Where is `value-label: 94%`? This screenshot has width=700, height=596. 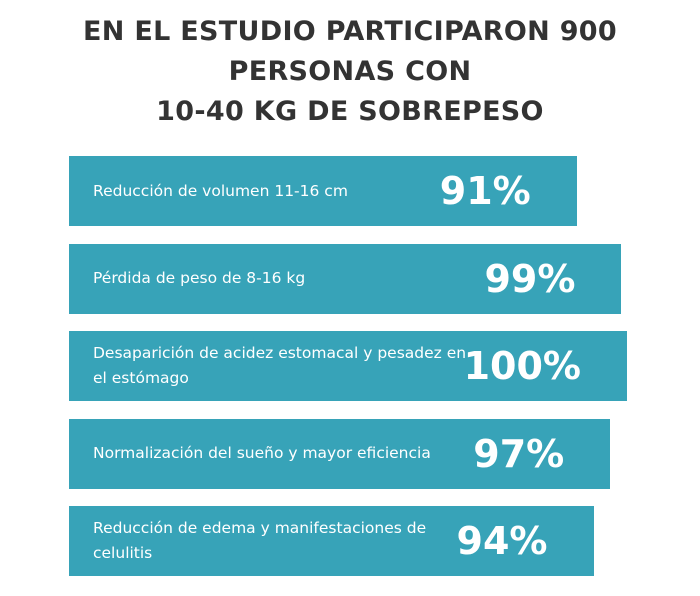
value-label: 94% is located at coordinates (502, 541).